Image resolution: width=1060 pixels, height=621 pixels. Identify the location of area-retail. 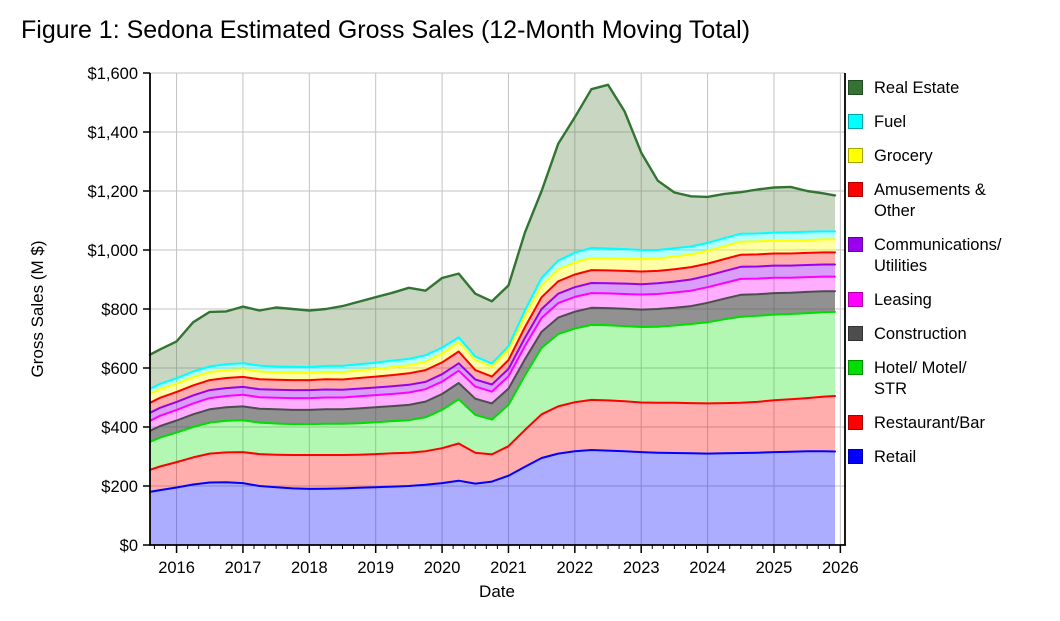
(492, 497).